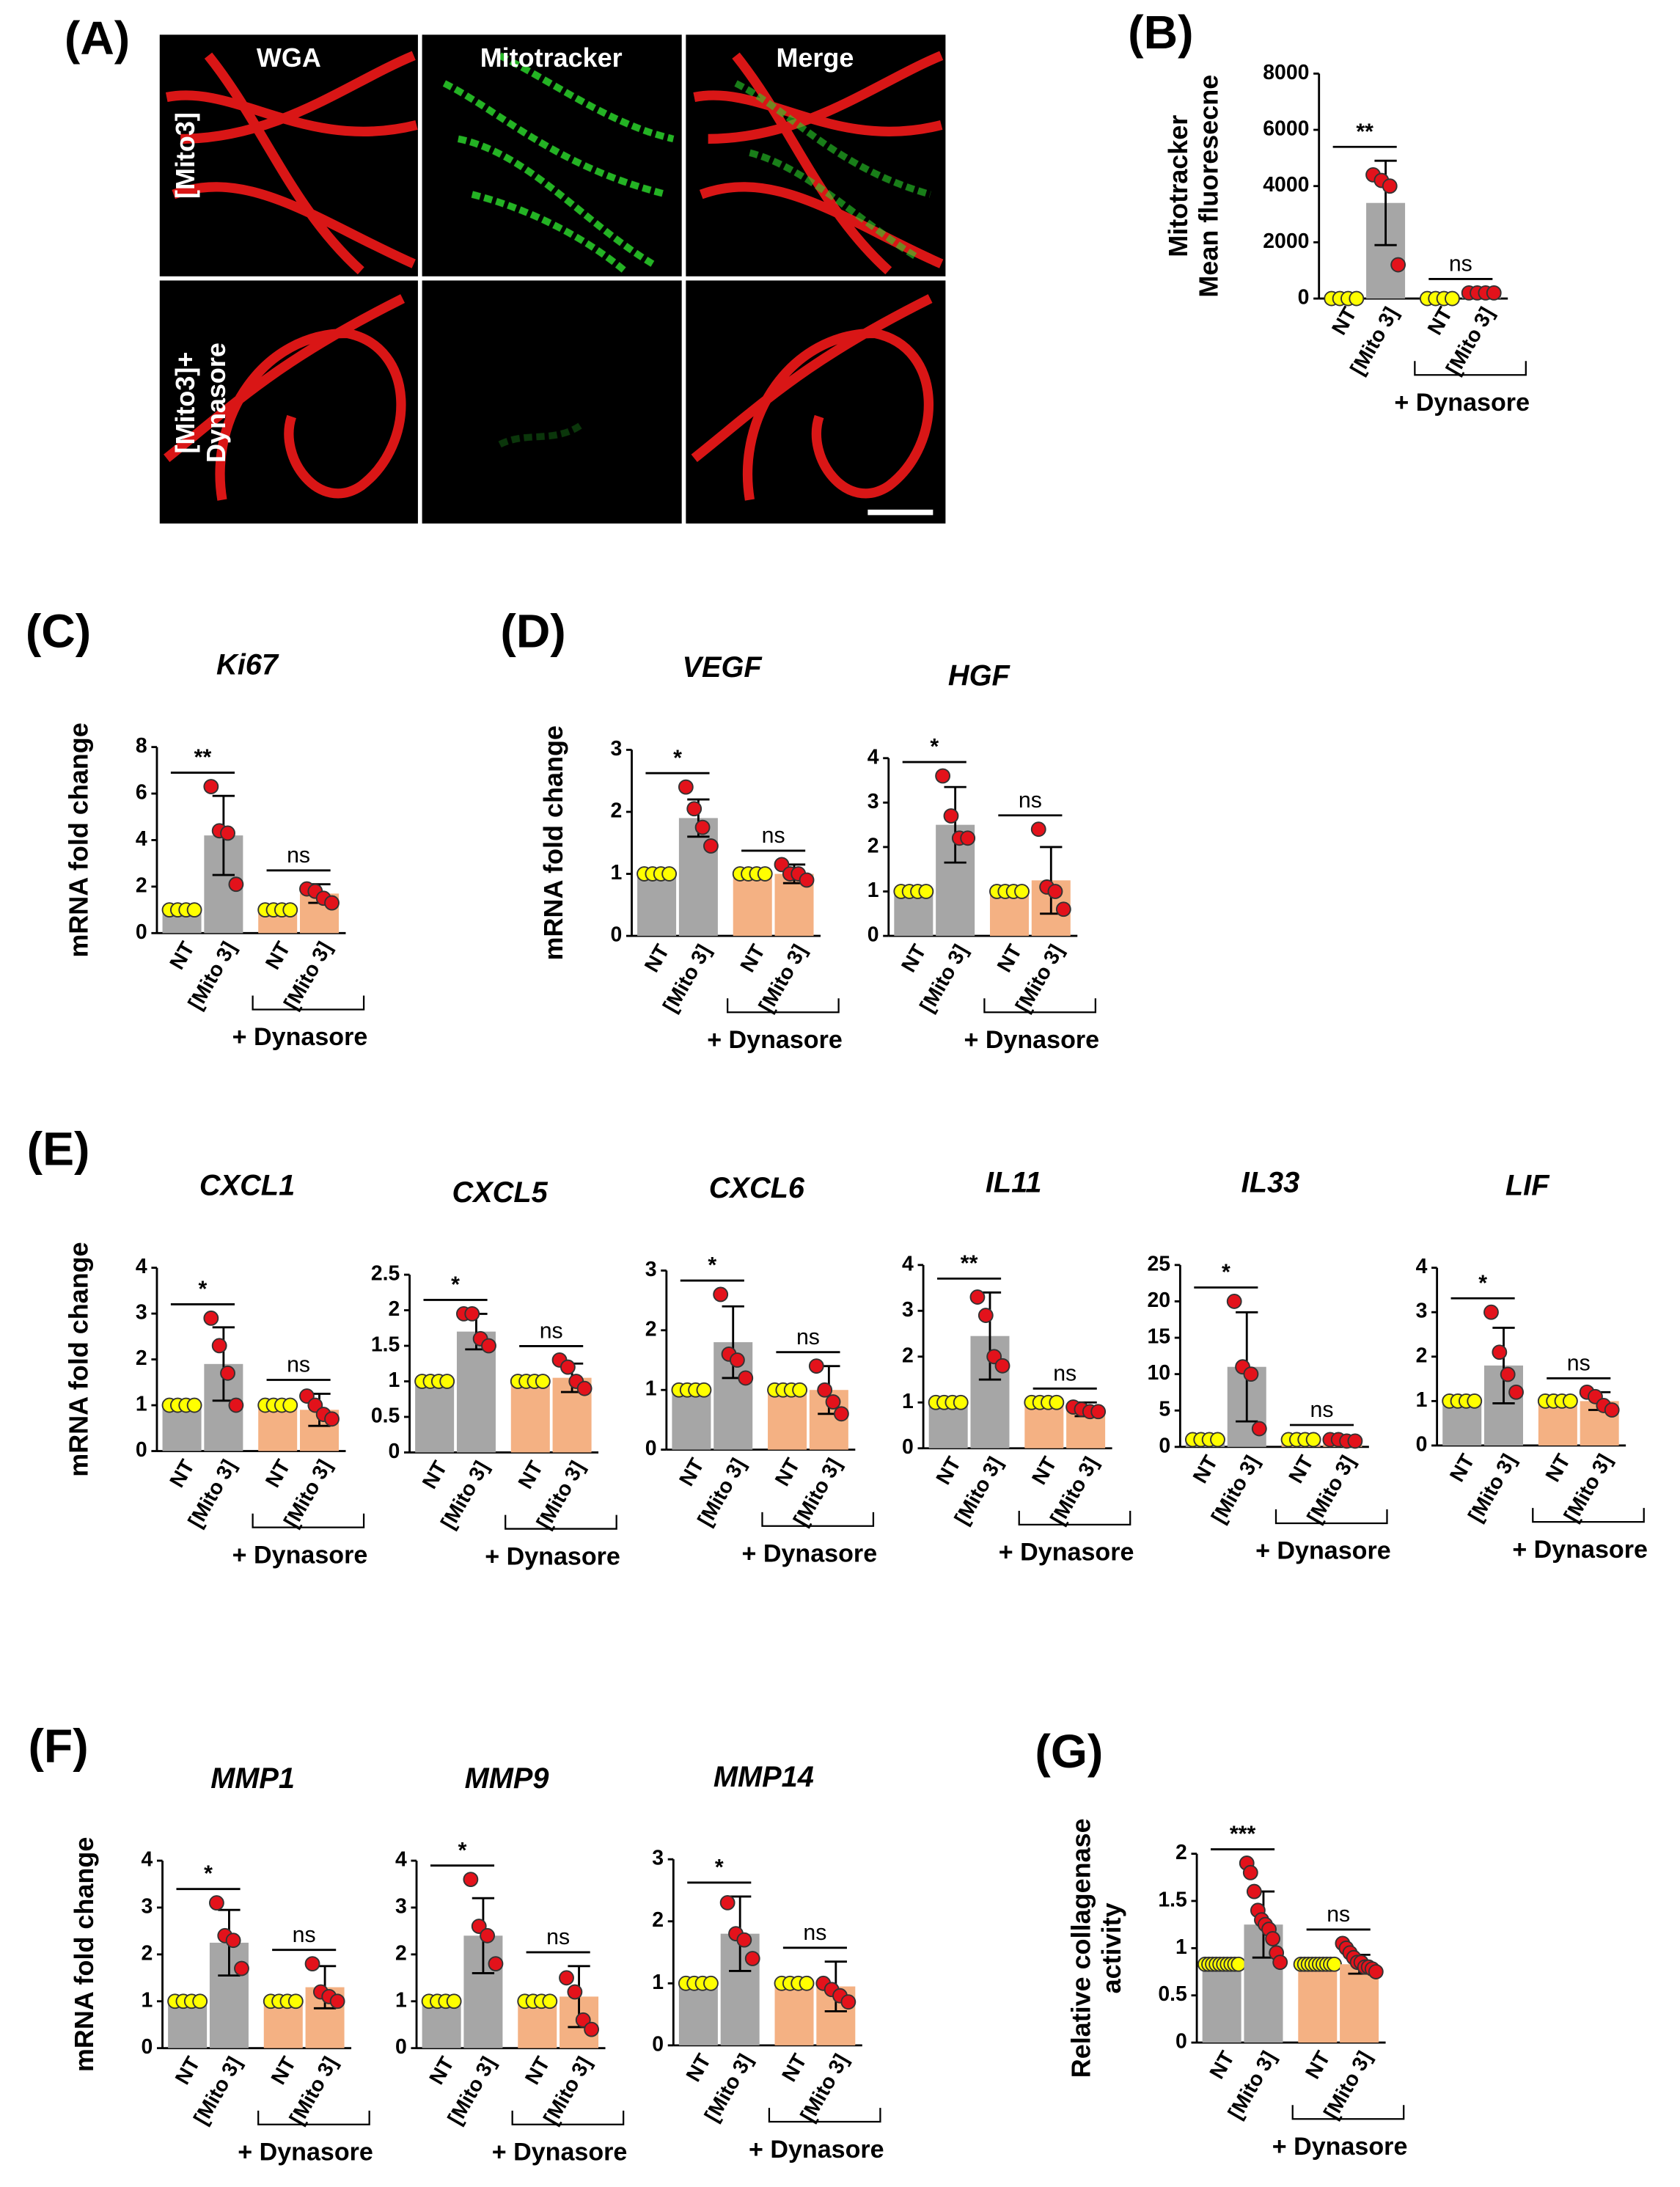  What do you see at coordinates (216, 403) in the screenshot?
I see `image-row-label: Dynasore` at bounding box center [216, 403].